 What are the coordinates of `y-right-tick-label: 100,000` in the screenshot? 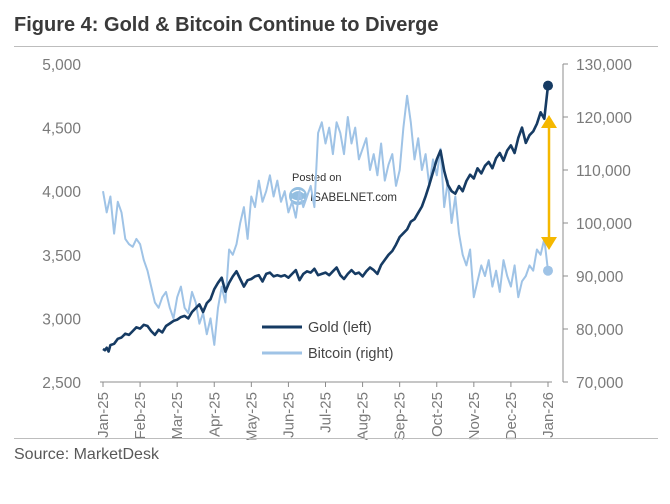 It's located at (604, 224).